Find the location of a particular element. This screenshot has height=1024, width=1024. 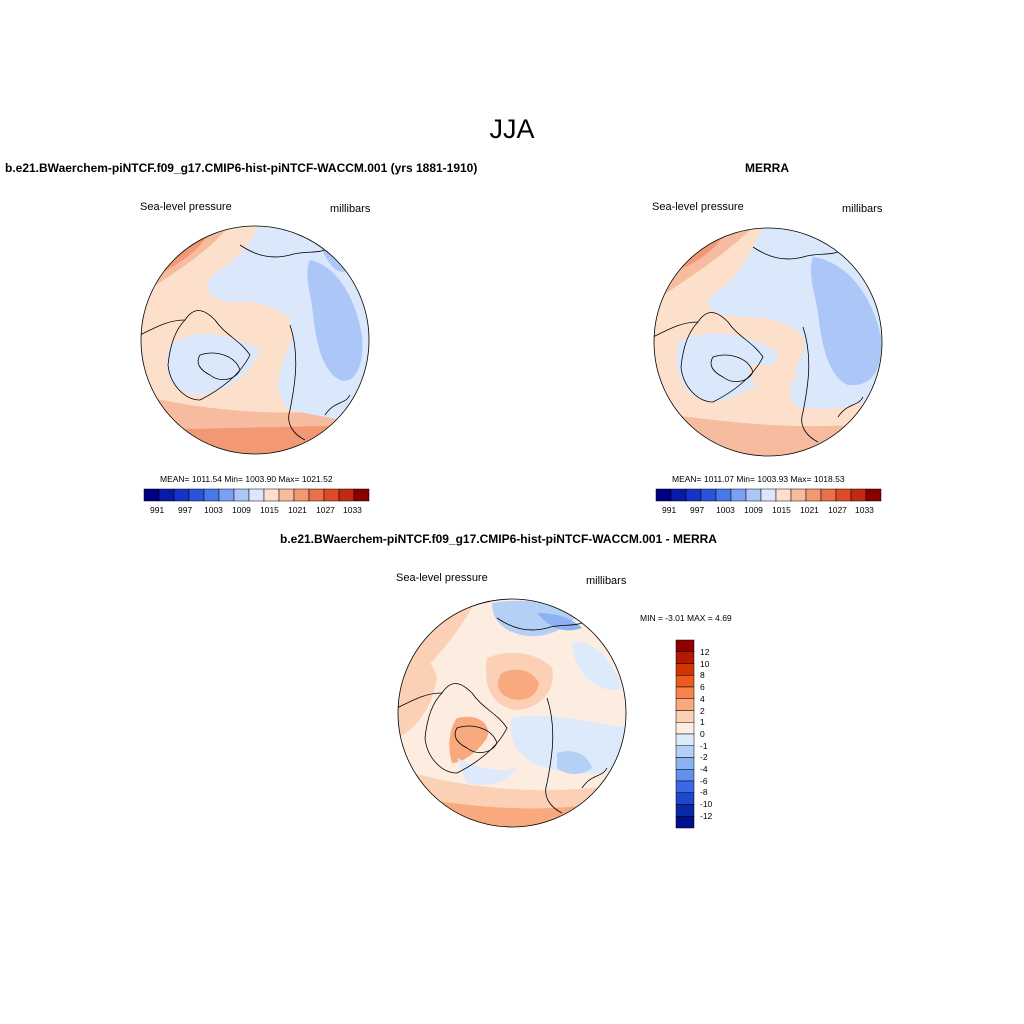

panel-diff-colorbar-label: -8 is located at coordinates (704, 792).